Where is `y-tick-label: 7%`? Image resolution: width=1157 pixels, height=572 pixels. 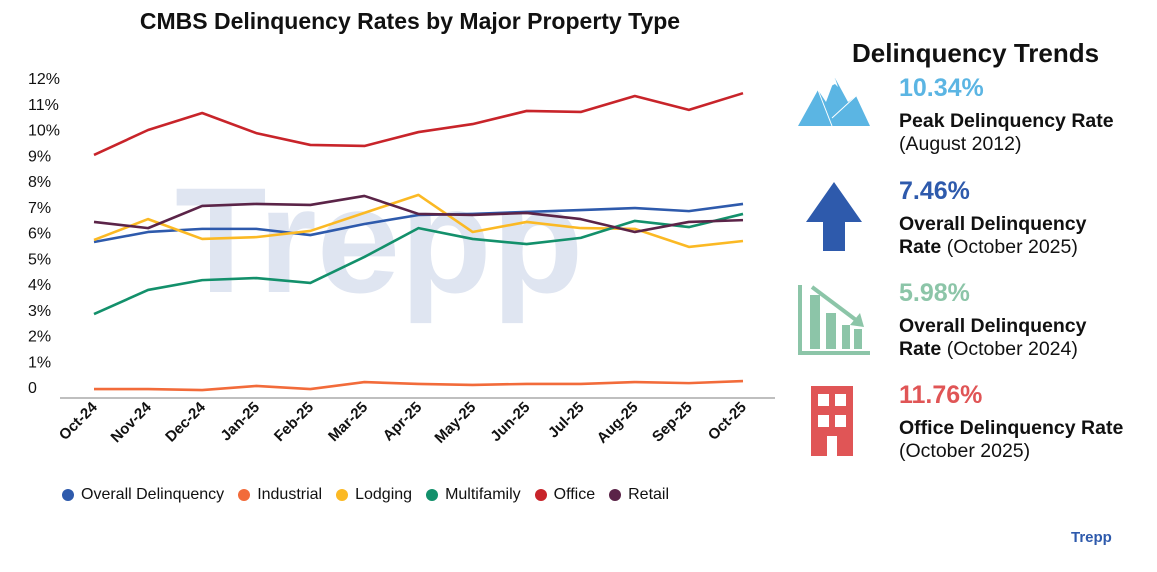 y-tick-label: 7% is located at coordinates (39, 208).